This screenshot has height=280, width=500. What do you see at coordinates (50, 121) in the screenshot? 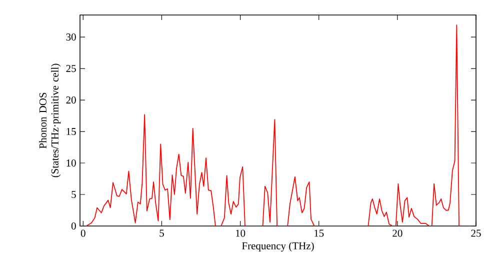
I see `y-axis-title: Phonon DOS (States/THz·primitive cell)` at bounding box center [50, 121].